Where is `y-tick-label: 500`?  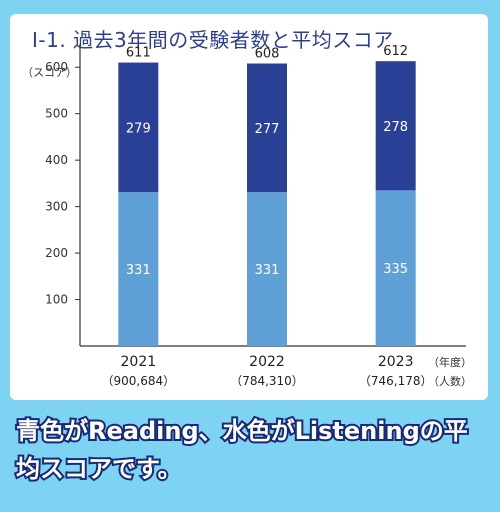 y-tick-label: 500 is located at coordinates (56, 114).